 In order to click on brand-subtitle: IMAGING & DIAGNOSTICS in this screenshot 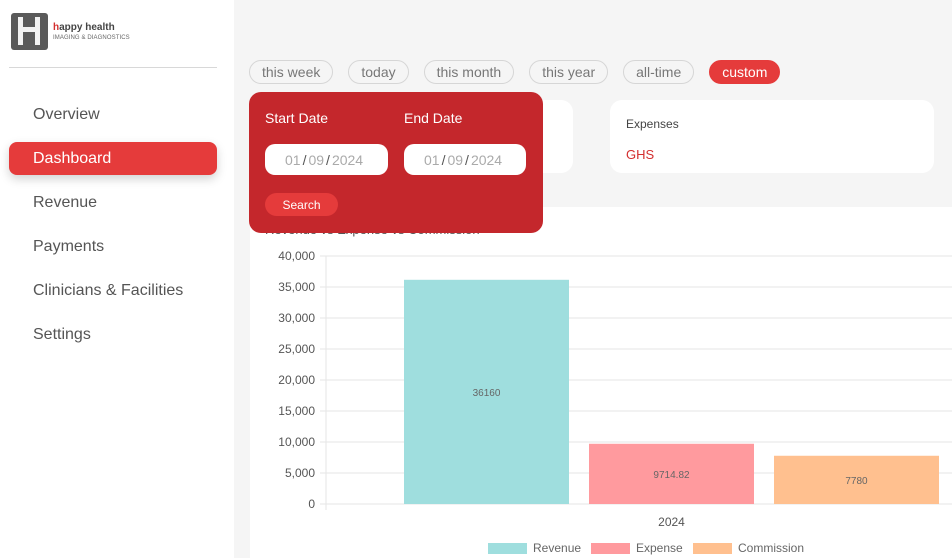, I will do `click(91, 38)`.